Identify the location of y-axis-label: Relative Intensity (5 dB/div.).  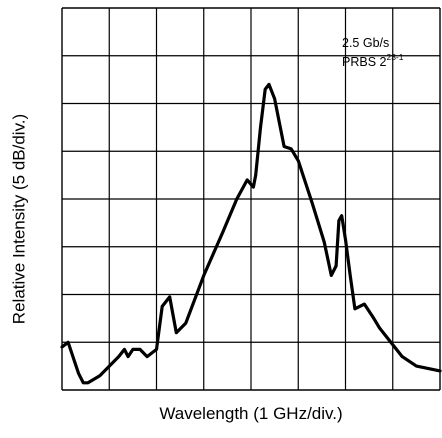
(18, 219).